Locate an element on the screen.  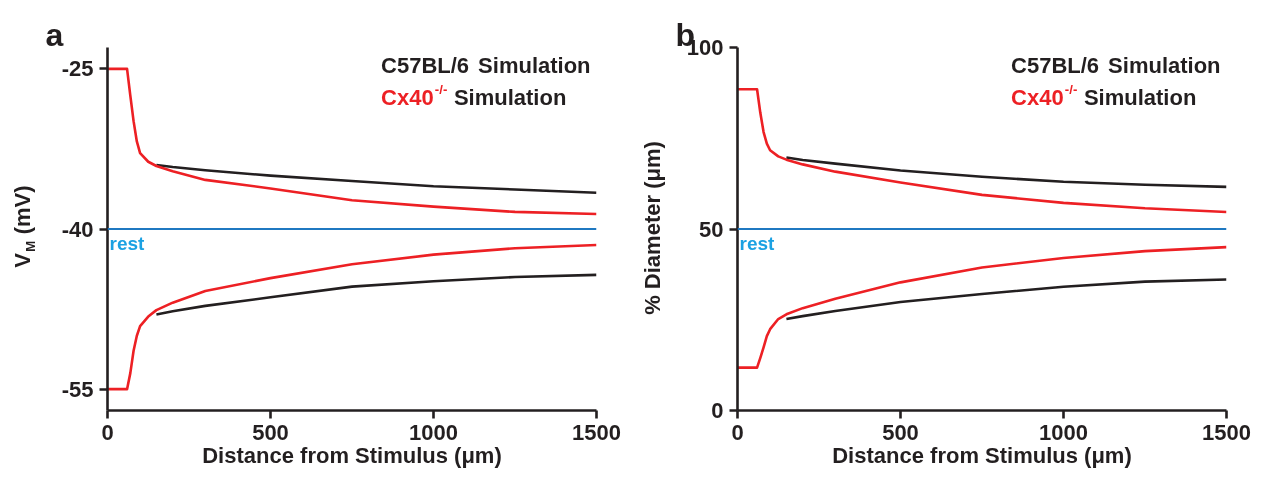
y-tick-label: -25 is located at coordinates (77, 69).